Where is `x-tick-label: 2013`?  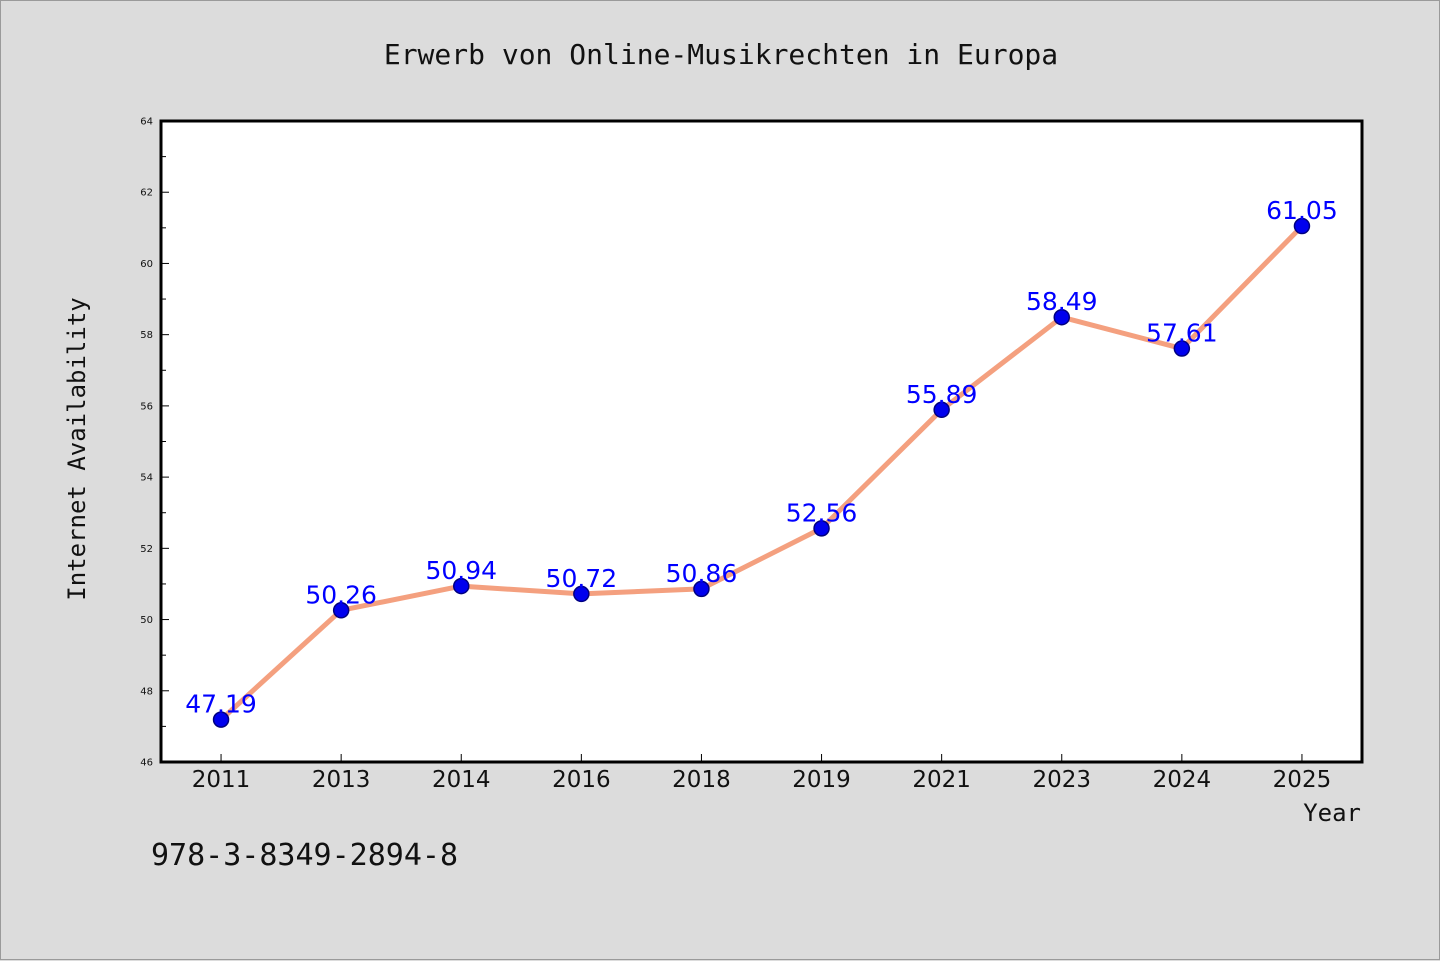
x-tick-label: 2013 is located at coordinates (341, 780).